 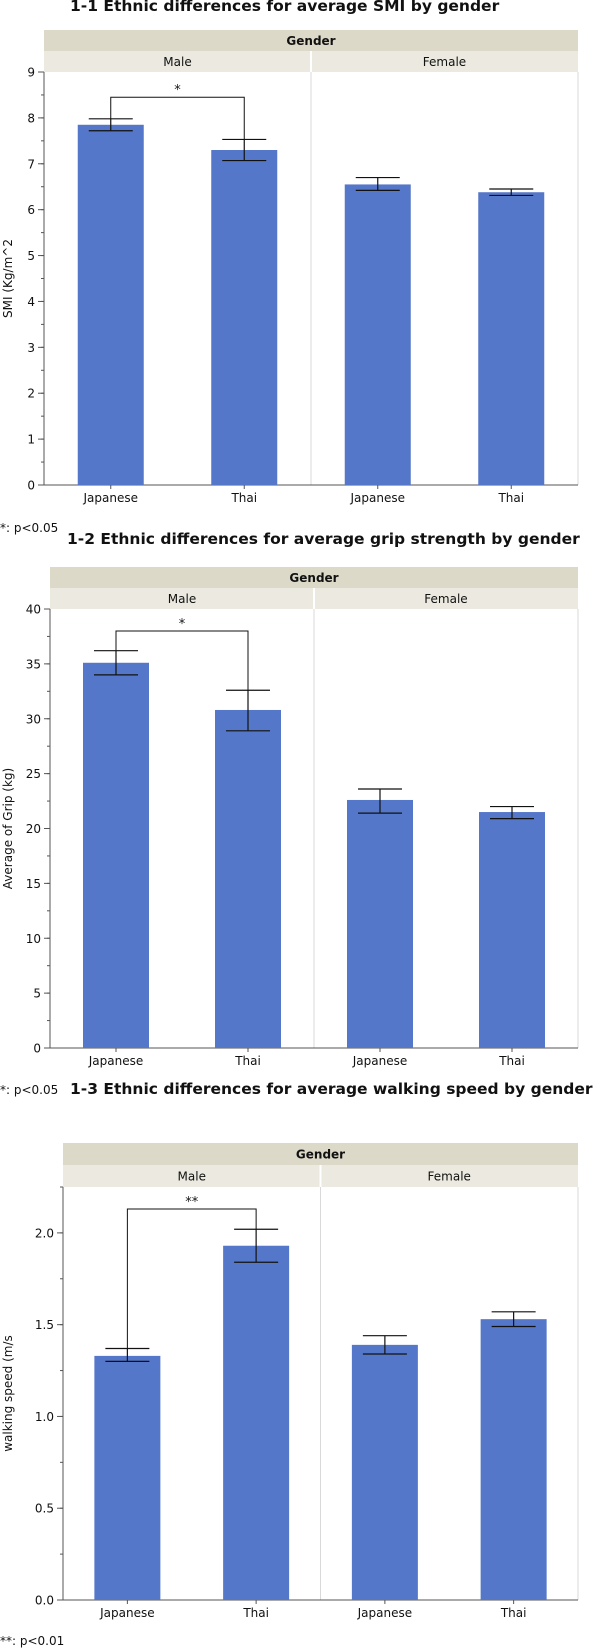 I want to click on y-tick-label: 25, so click(x=33, y=774).